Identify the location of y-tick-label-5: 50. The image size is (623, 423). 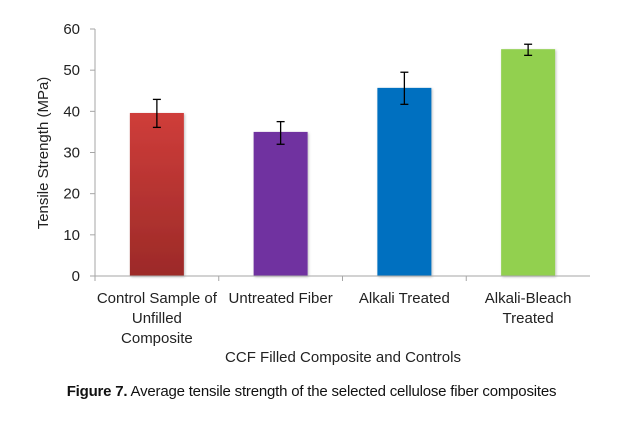
(71, 70).